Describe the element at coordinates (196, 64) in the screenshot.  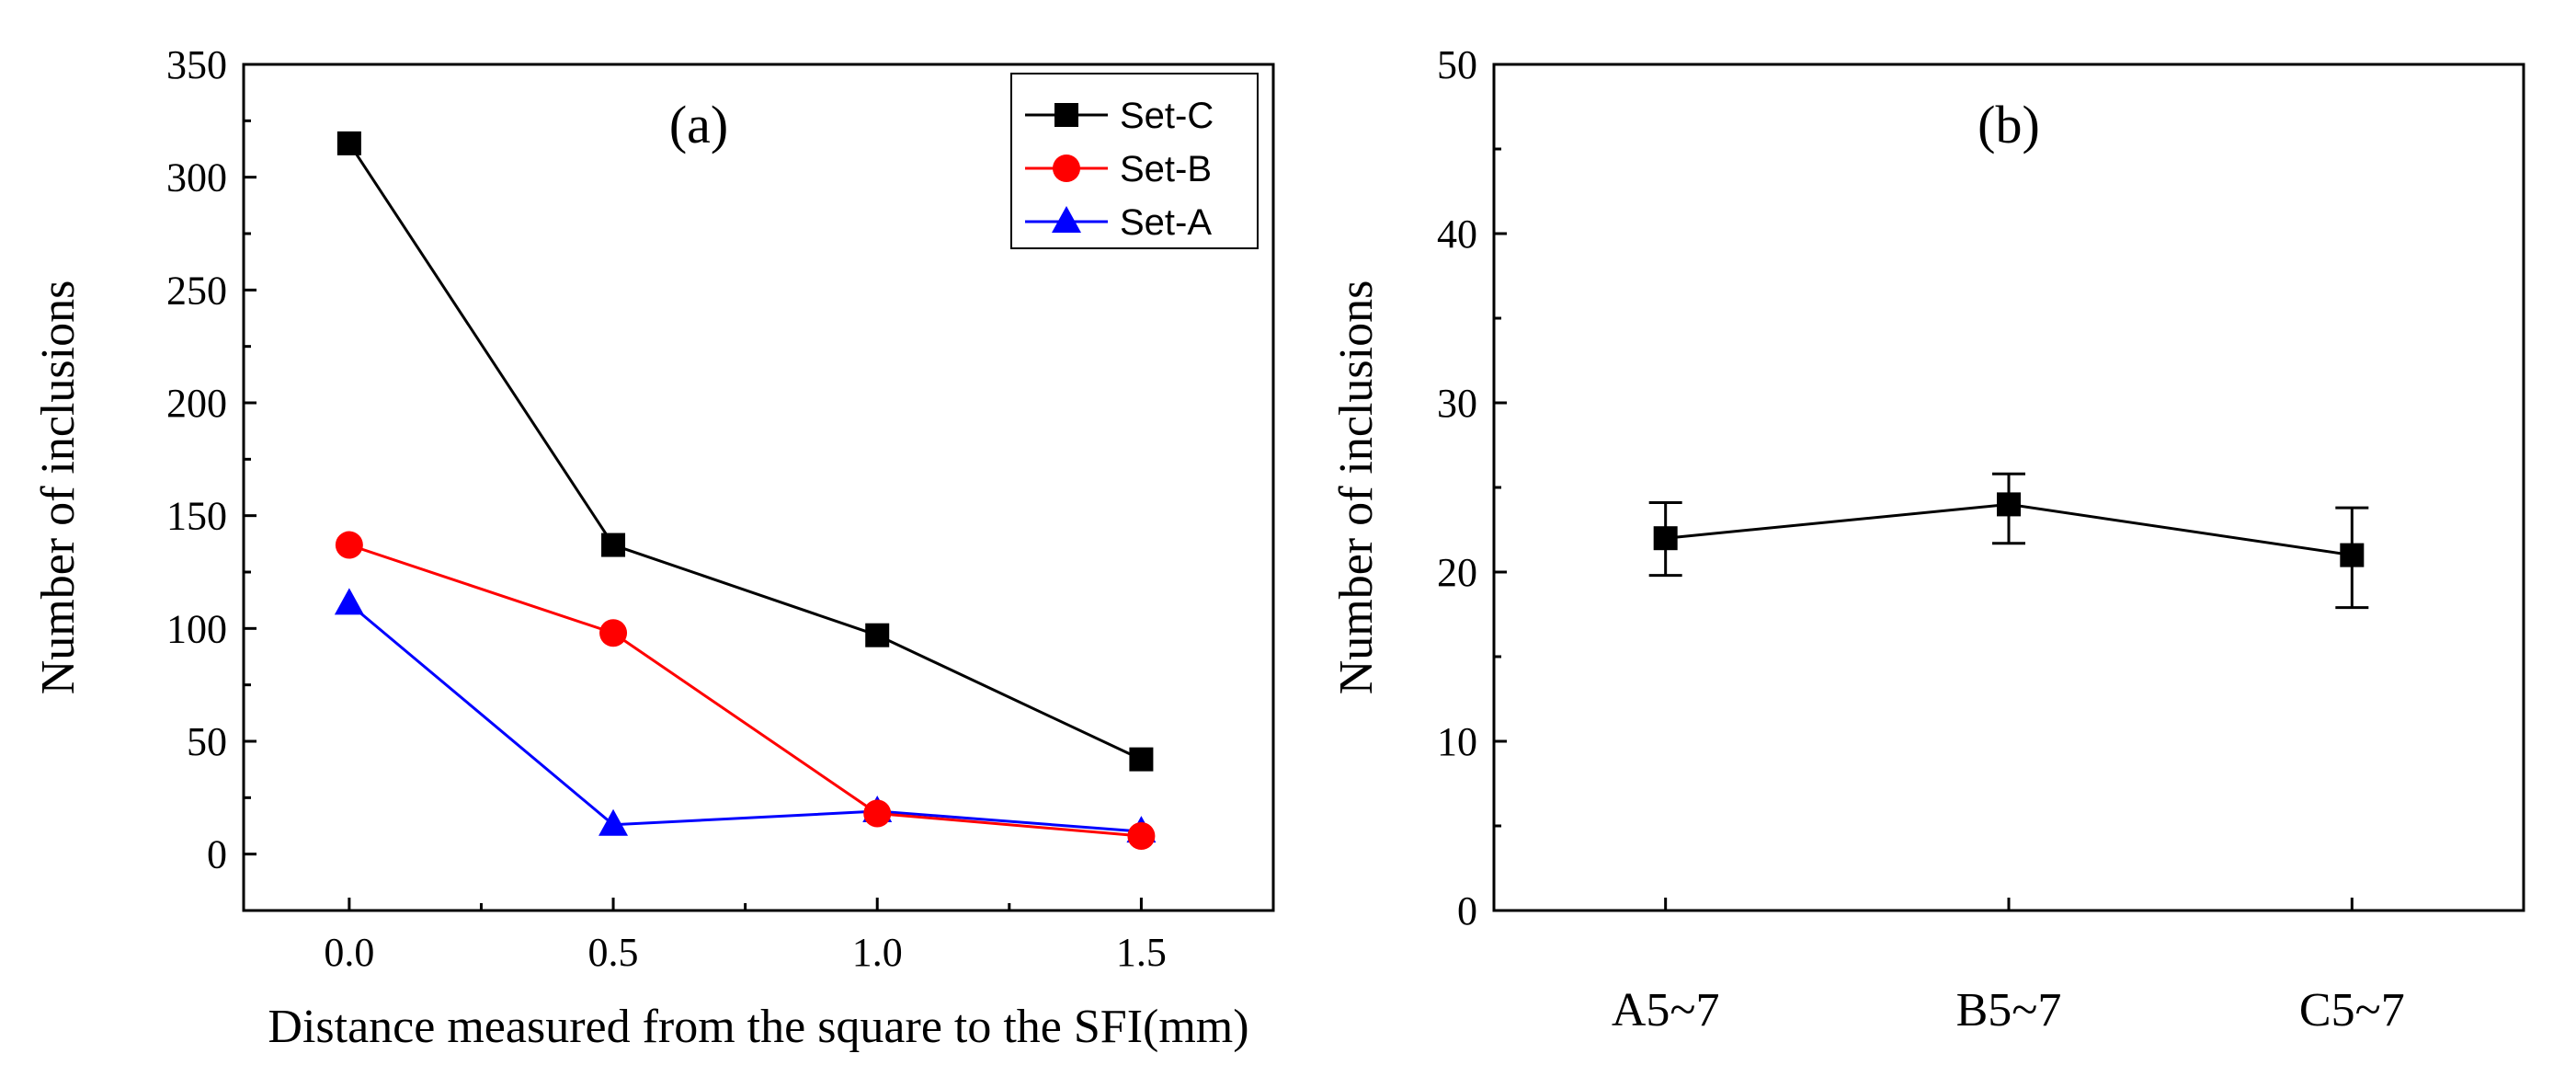
I see `chart-a-y-tick-label: 350` at that location.